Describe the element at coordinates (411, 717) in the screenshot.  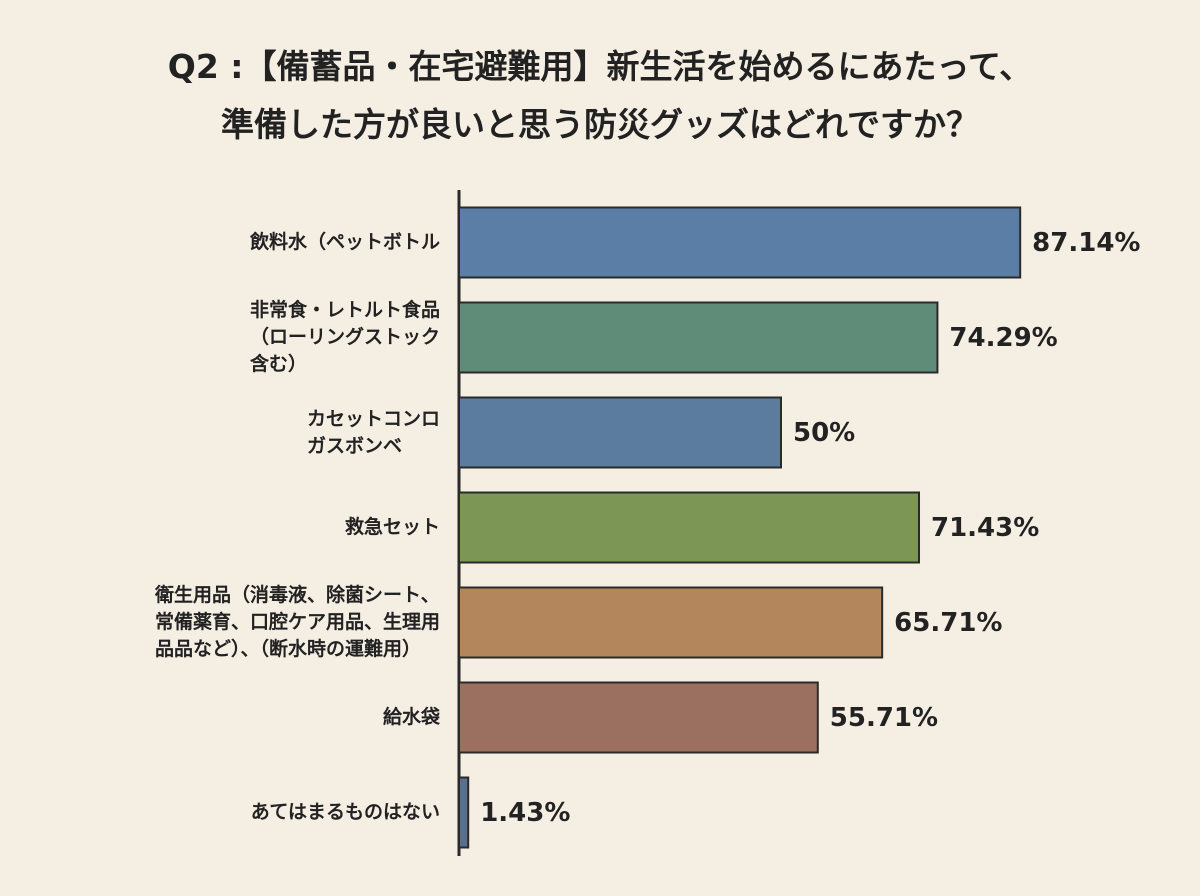
I see `category-text: 給水袋` at that location.